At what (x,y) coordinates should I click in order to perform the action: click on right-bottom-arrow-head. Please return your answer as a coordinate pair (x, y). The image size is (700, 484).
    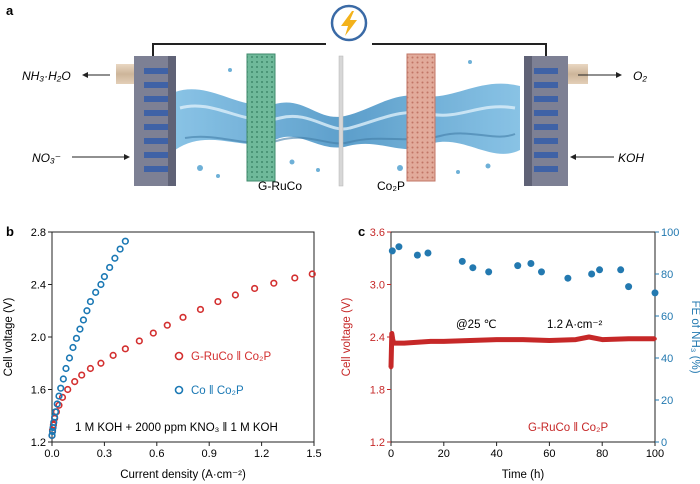
    Looking at the image, I should click on (573, 157).